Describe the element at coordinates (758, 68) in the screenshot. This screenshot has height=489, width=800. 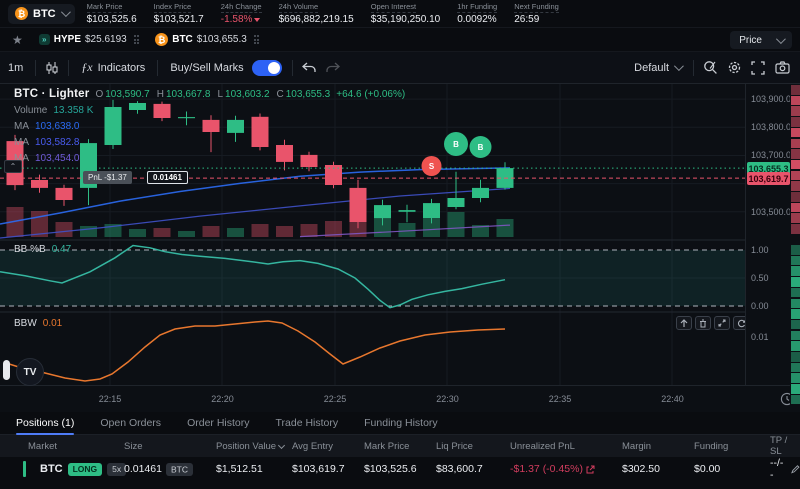
I see `fullscreen-icon` at that location.